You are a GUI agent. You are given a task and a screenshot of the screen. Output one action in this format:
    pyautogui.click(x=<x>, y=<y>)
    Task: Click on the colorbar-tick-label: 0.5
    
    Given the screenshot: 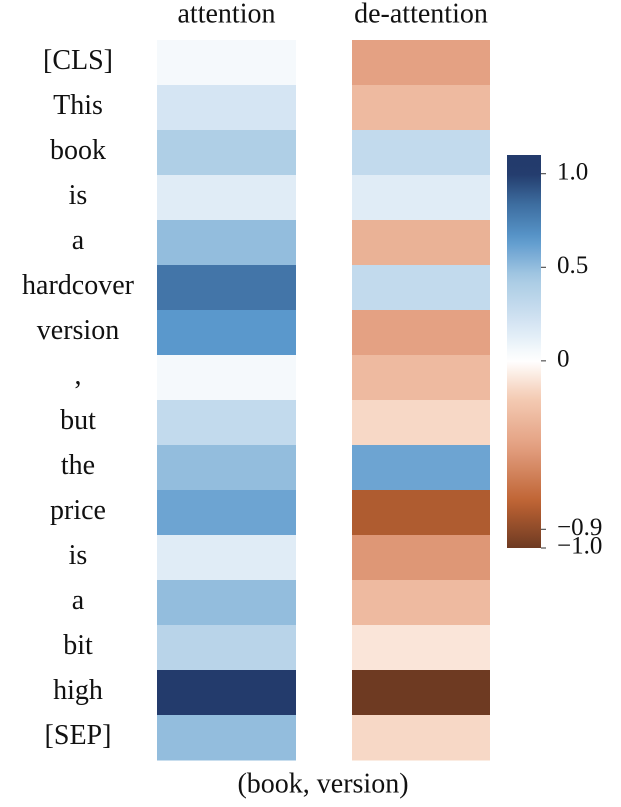 What is the action you would take?
    pyautogui.click(x=572, y=265)
    